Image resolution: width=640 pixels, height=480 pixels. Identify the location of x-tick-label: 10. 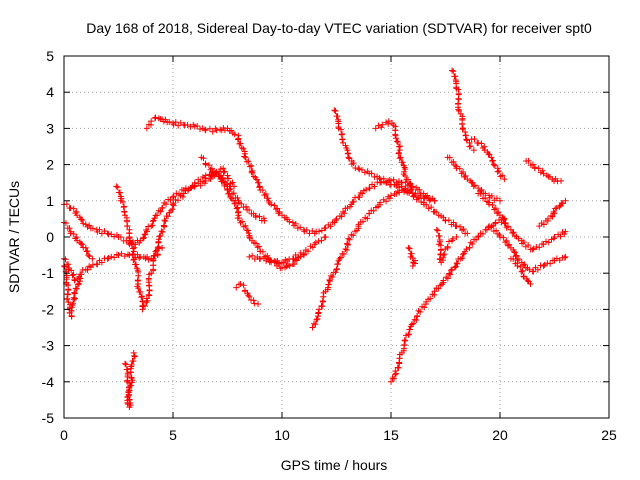
(282, 435).